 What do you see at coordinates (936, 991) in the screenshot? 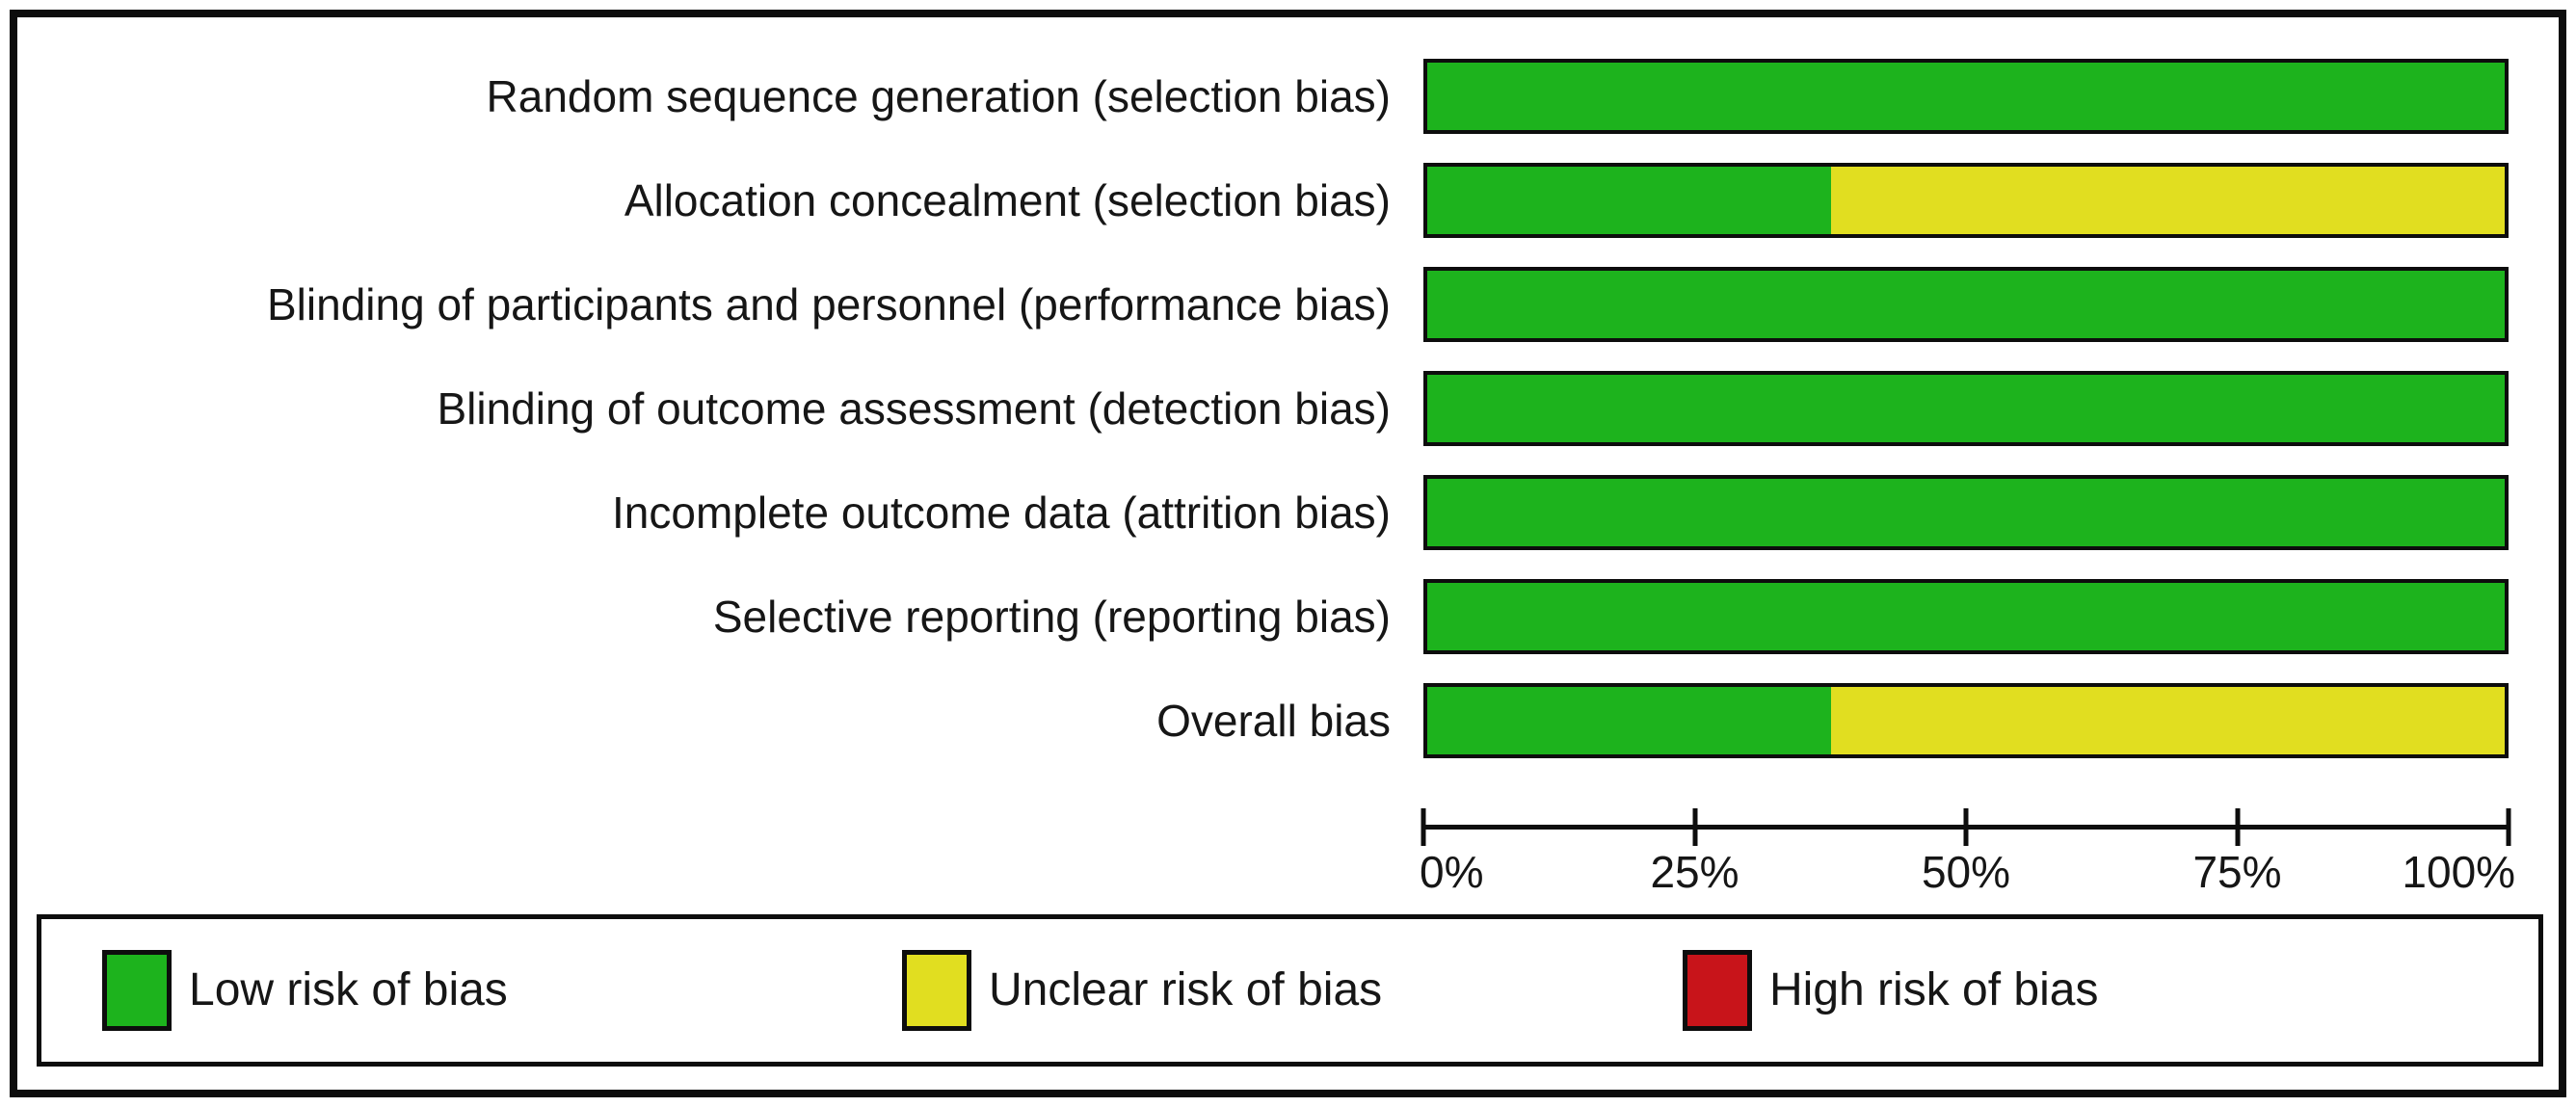
I see `legend-swatch-unclear` at bounding box center [936, 991].